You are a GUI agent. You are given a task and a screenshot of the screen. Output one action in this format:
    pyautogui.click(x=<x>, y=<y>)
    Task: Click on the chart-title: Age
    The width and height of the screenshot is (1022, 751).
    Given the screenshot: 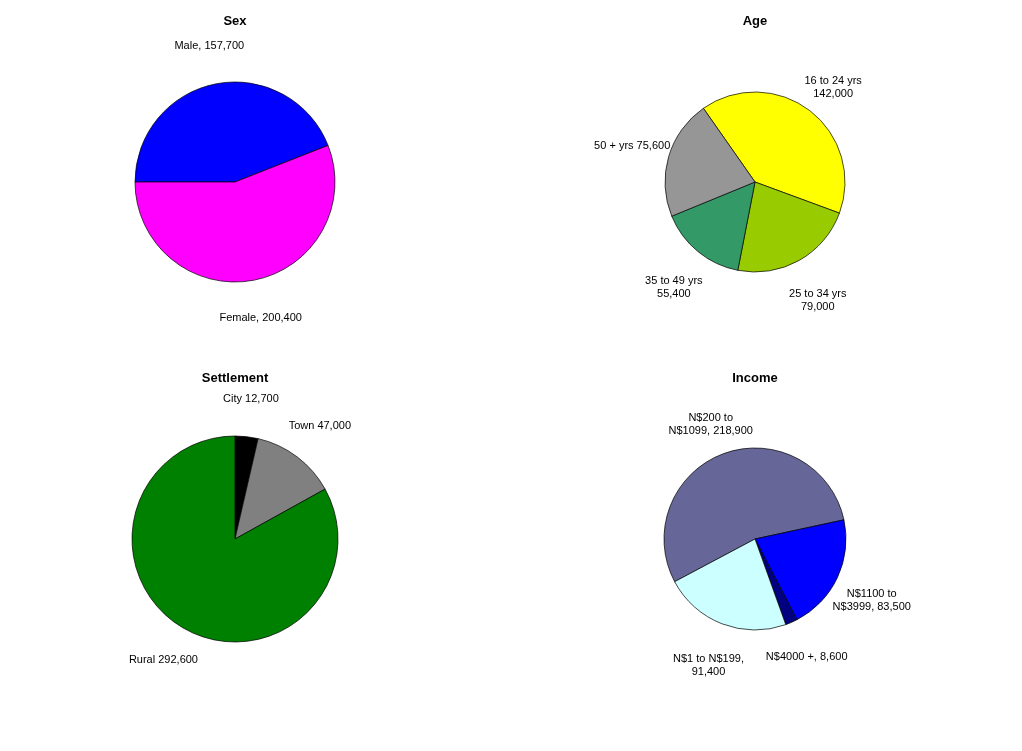 What is the action you would take?
    pyautogui.click(x=755, y=20)
    